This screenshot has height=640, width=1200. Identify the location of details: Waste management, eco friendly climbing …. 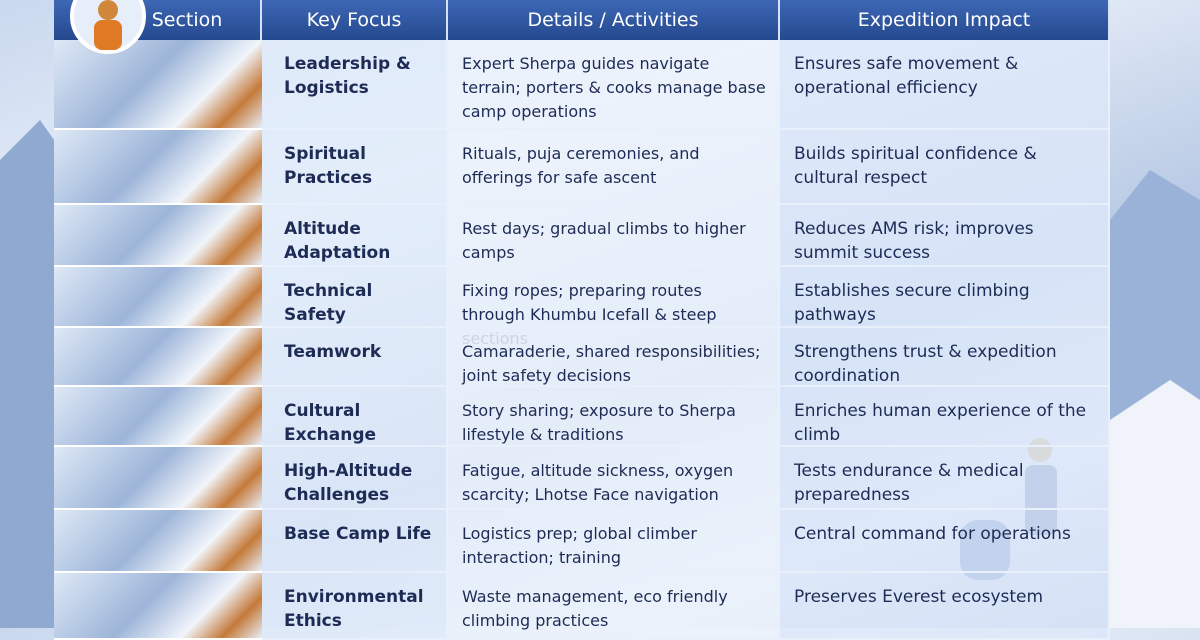
(614, 606).